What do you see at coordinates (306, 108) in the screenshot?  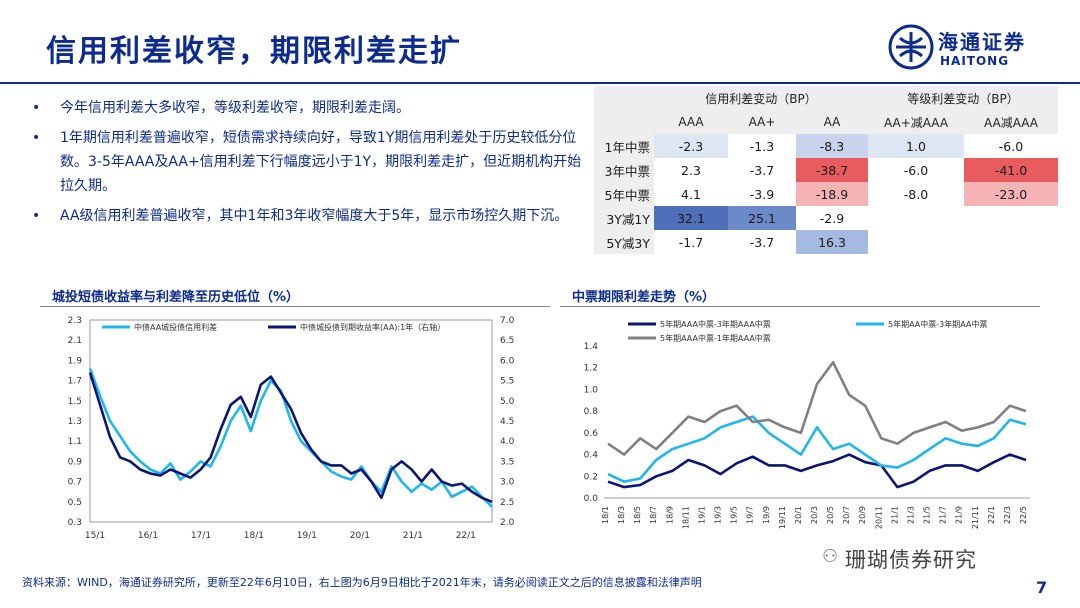 I see `bullet-item: 今年信用利差大多收窄，等级利差收窄，期限利差走阔。` at bounding box center [306, 108].